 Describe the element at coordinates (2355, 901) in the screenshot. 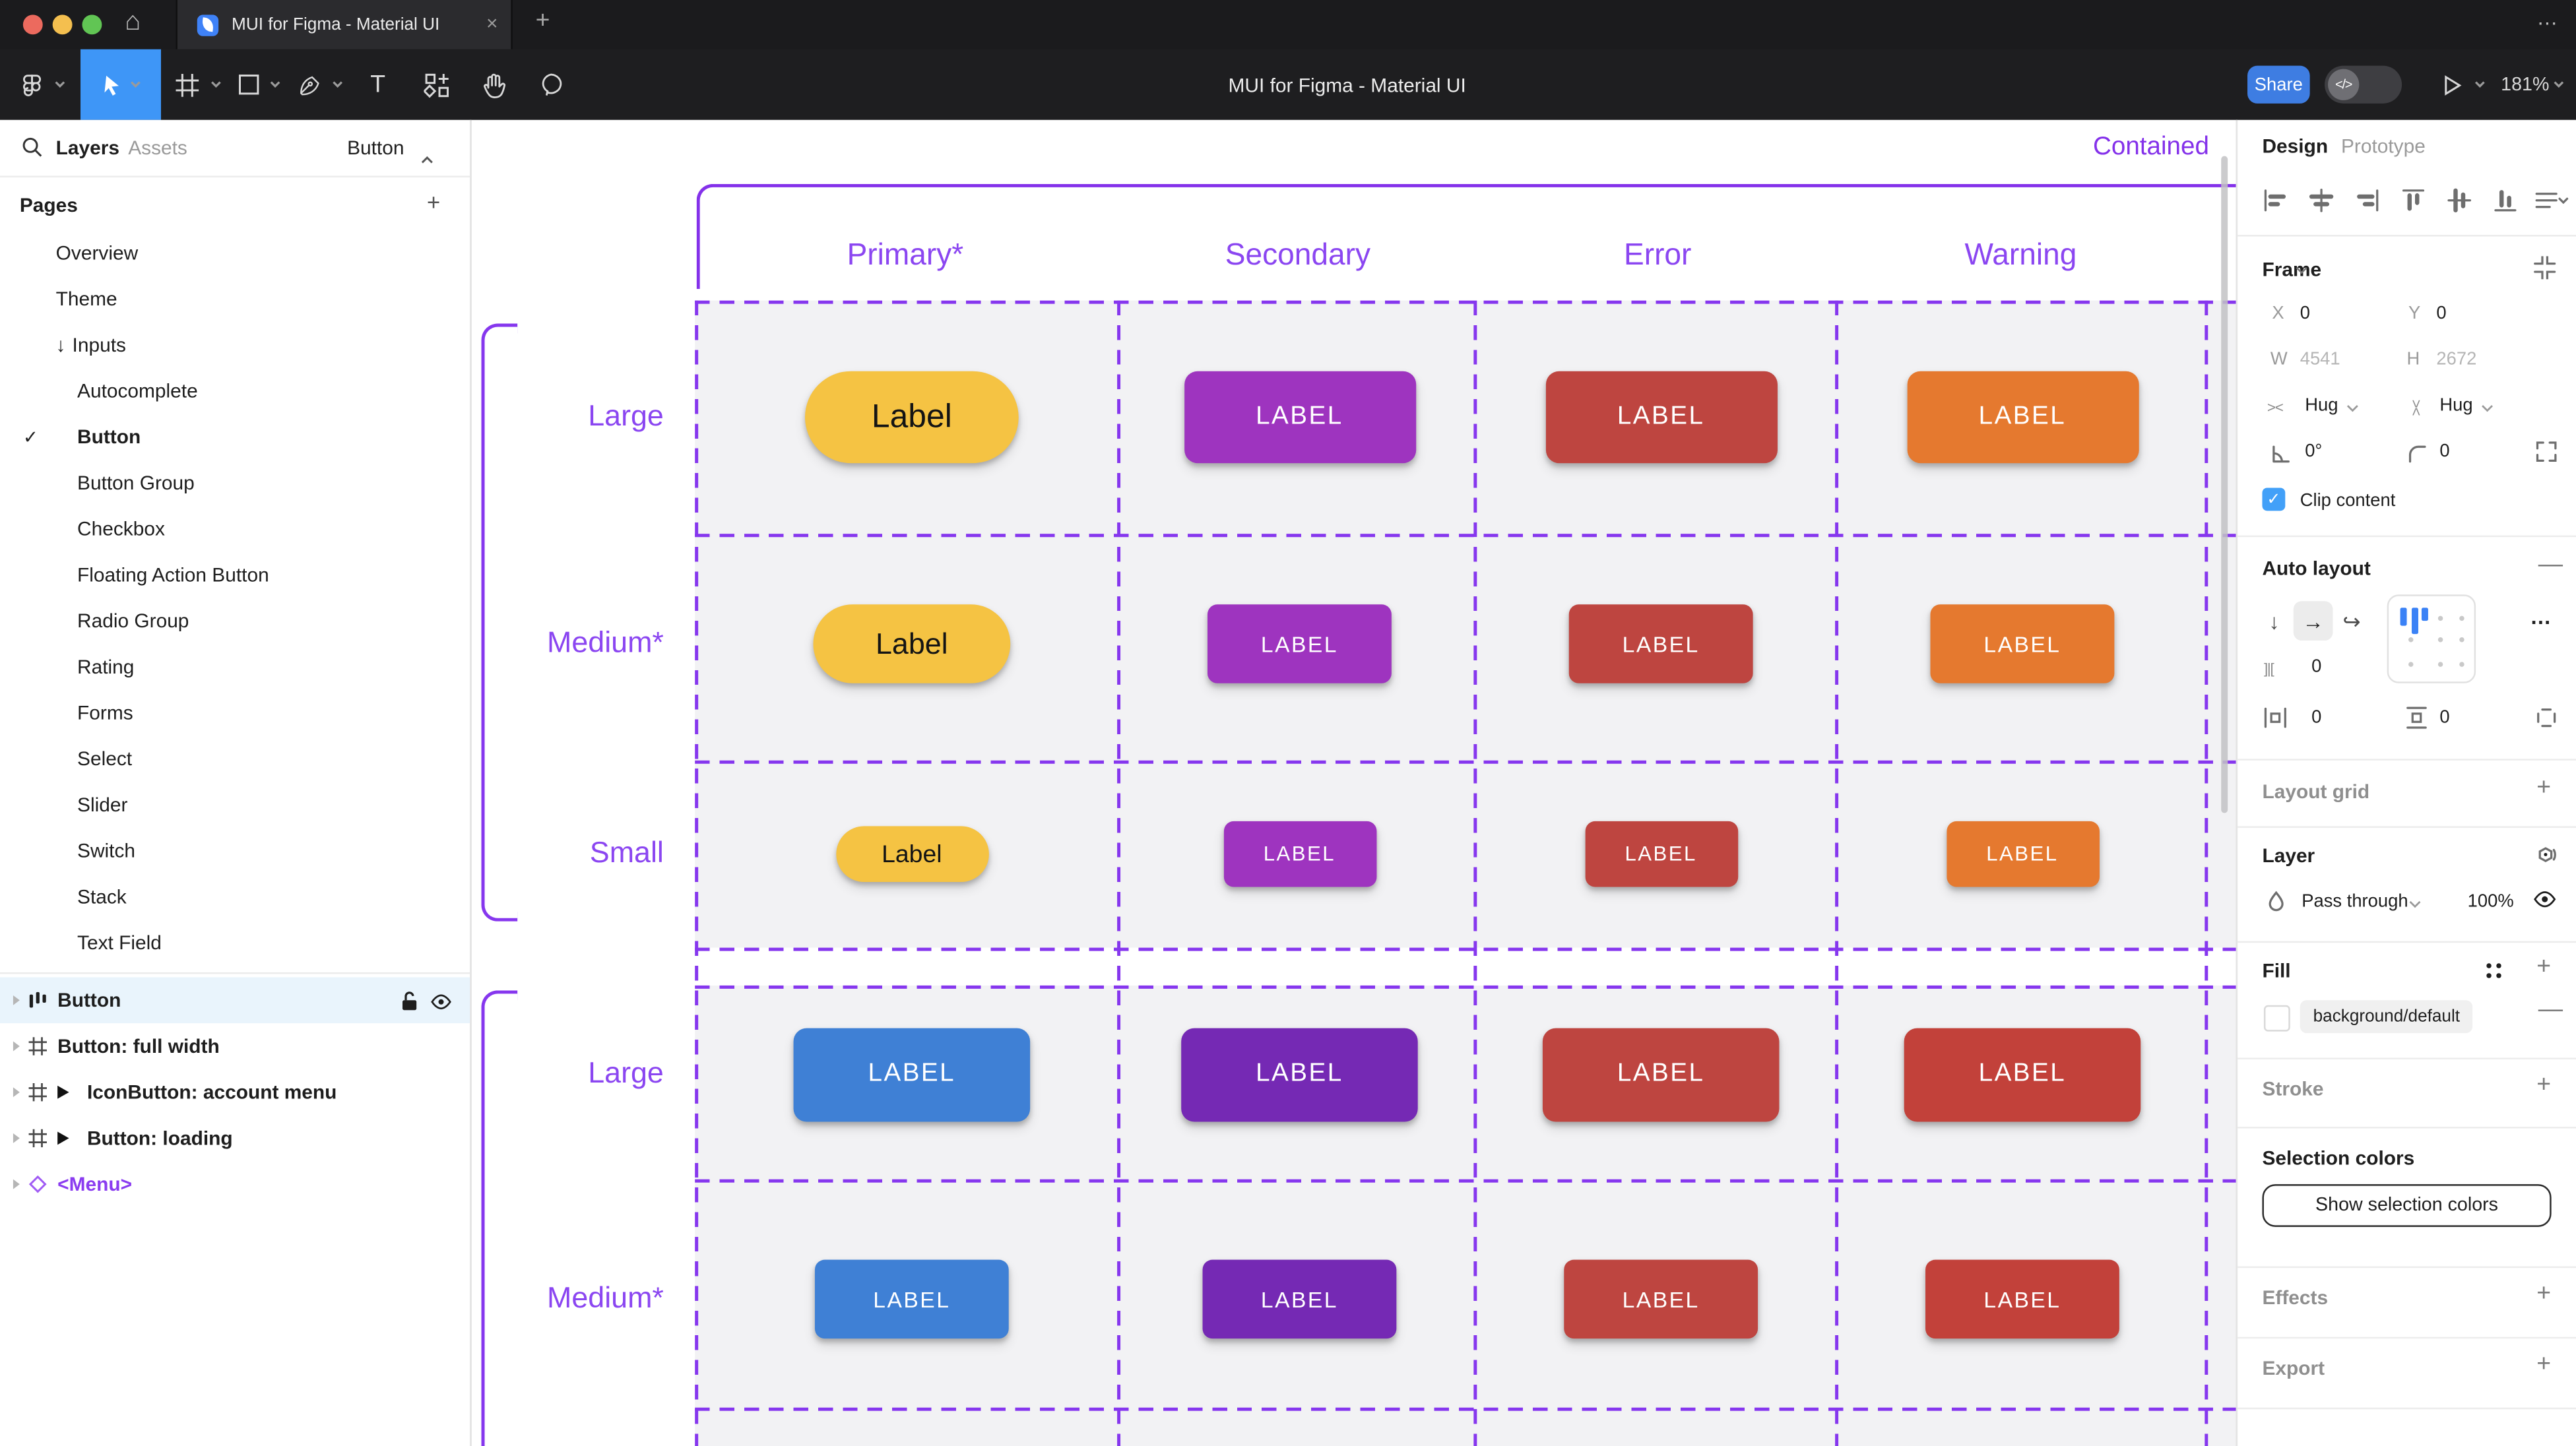

I see `blend-mode-value: Pass through` at that location.